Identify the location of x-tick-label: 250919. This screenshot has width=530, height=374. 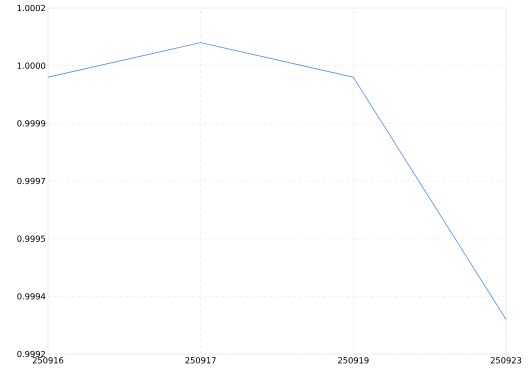
(353, 360).